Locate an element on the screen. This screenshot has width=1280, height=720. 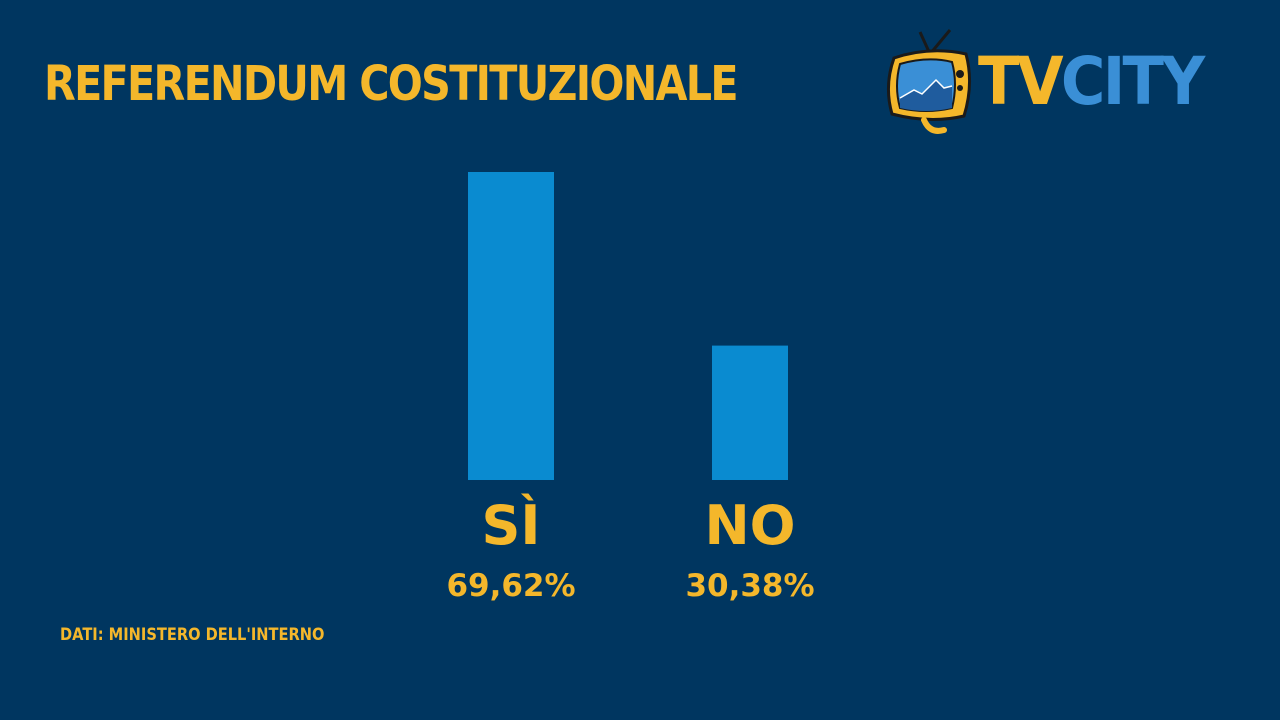
bar-no is located at coordinates (750, 412).